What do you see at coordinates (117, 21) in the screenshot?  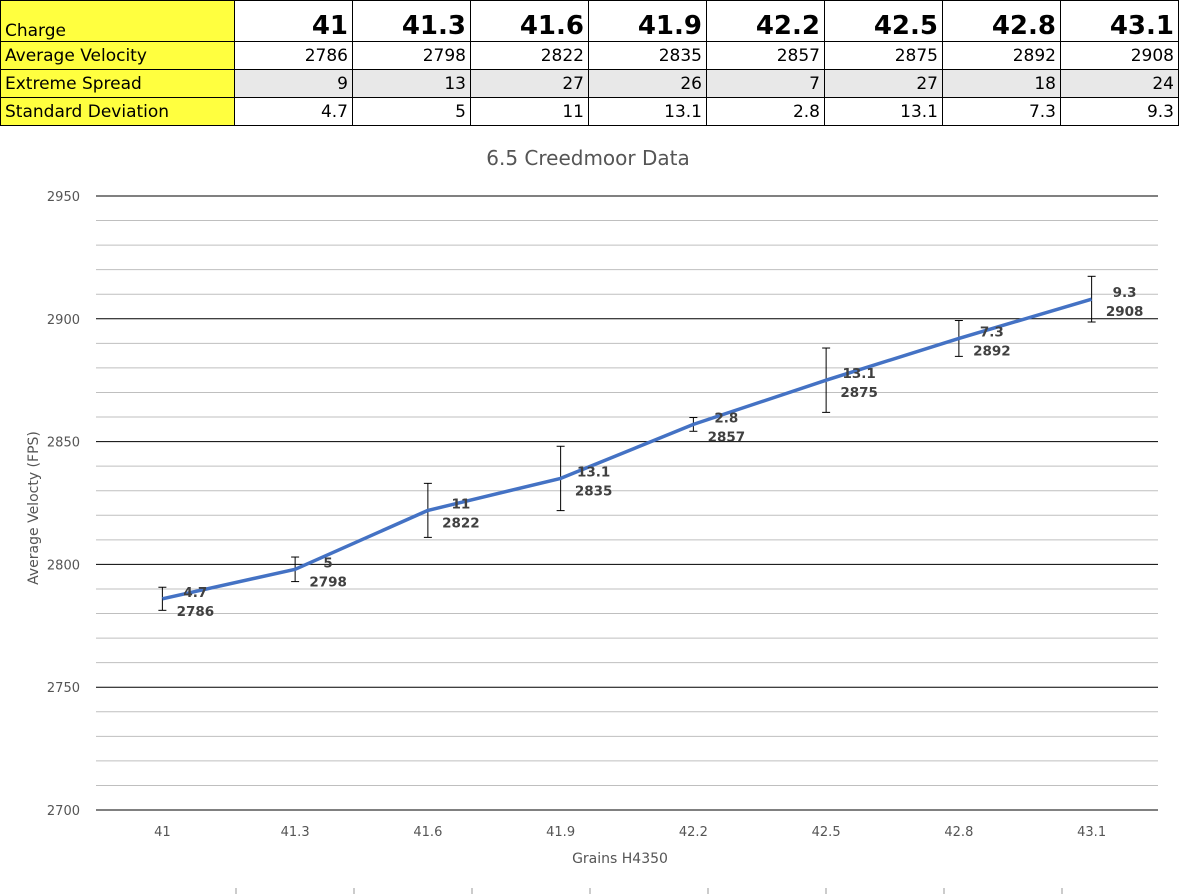 I see `row-label: Charge` at bounding box center [117, 21].